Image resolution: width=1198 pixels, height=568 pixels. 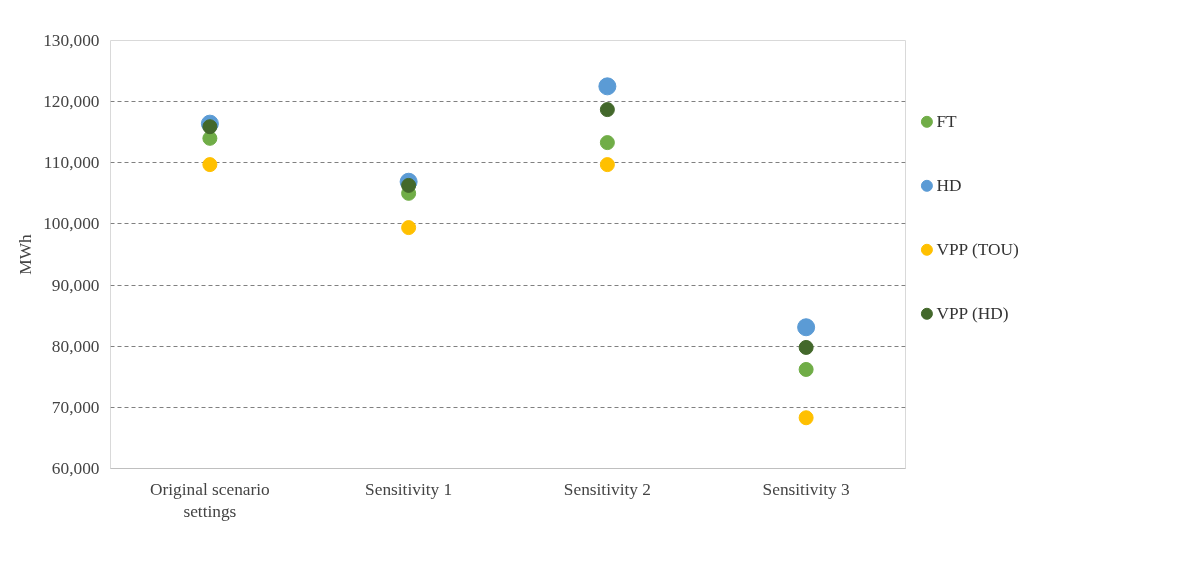 What do you see at coordinates (71, 102) in the screenshot?
I see `y-tick-label: 120,000` at bounding box center [71, 102].